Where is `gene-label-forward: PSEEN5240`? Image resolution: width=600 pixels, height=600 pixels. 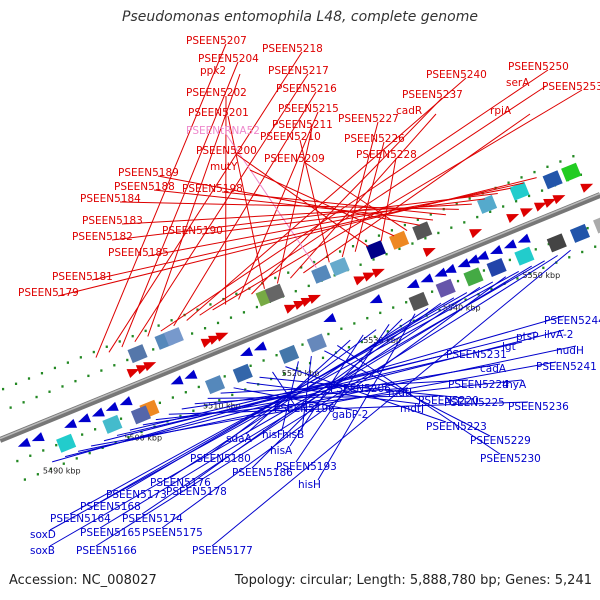 gene-label-forward: PSEEN5240 is located at coordinates (456, 75).